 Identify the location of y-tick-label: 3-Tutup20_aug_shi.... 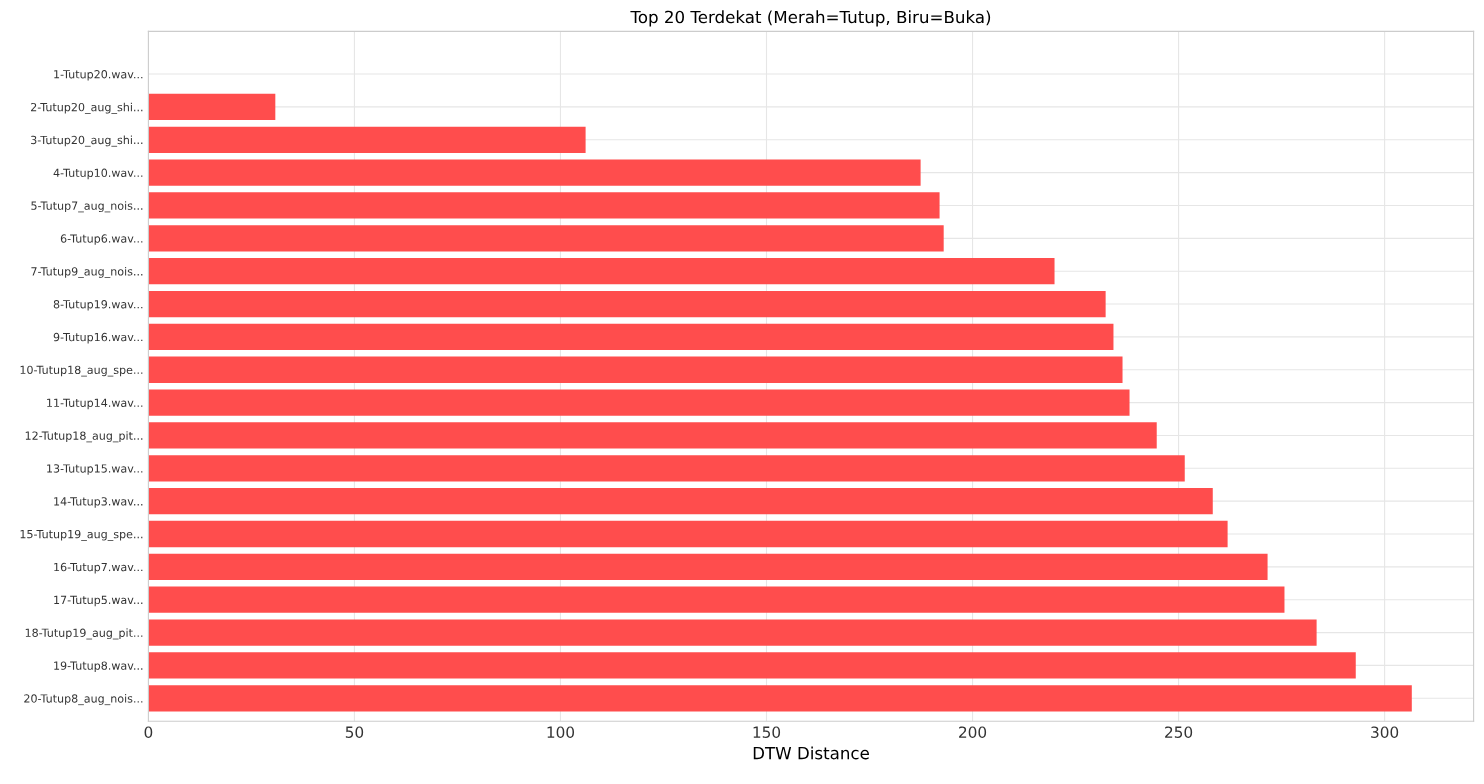
(87, 141).